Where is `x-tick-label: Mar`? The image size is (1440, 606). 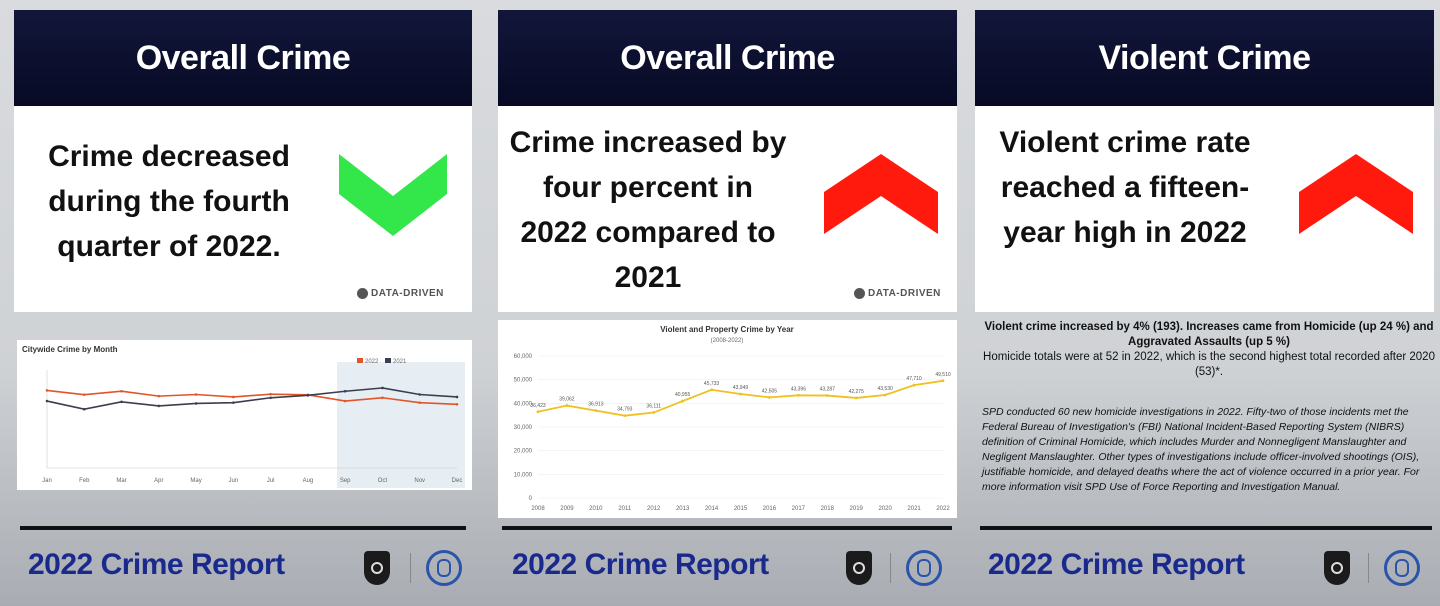 x-tick-label: Mar is located at coordinates (121, 481).